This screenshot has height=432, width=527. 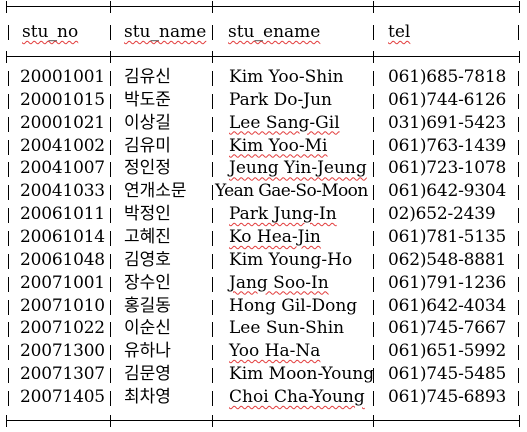 I want to click on cell-stu-ename: Kim Yoo-Mi, so click(x=278, y=145).